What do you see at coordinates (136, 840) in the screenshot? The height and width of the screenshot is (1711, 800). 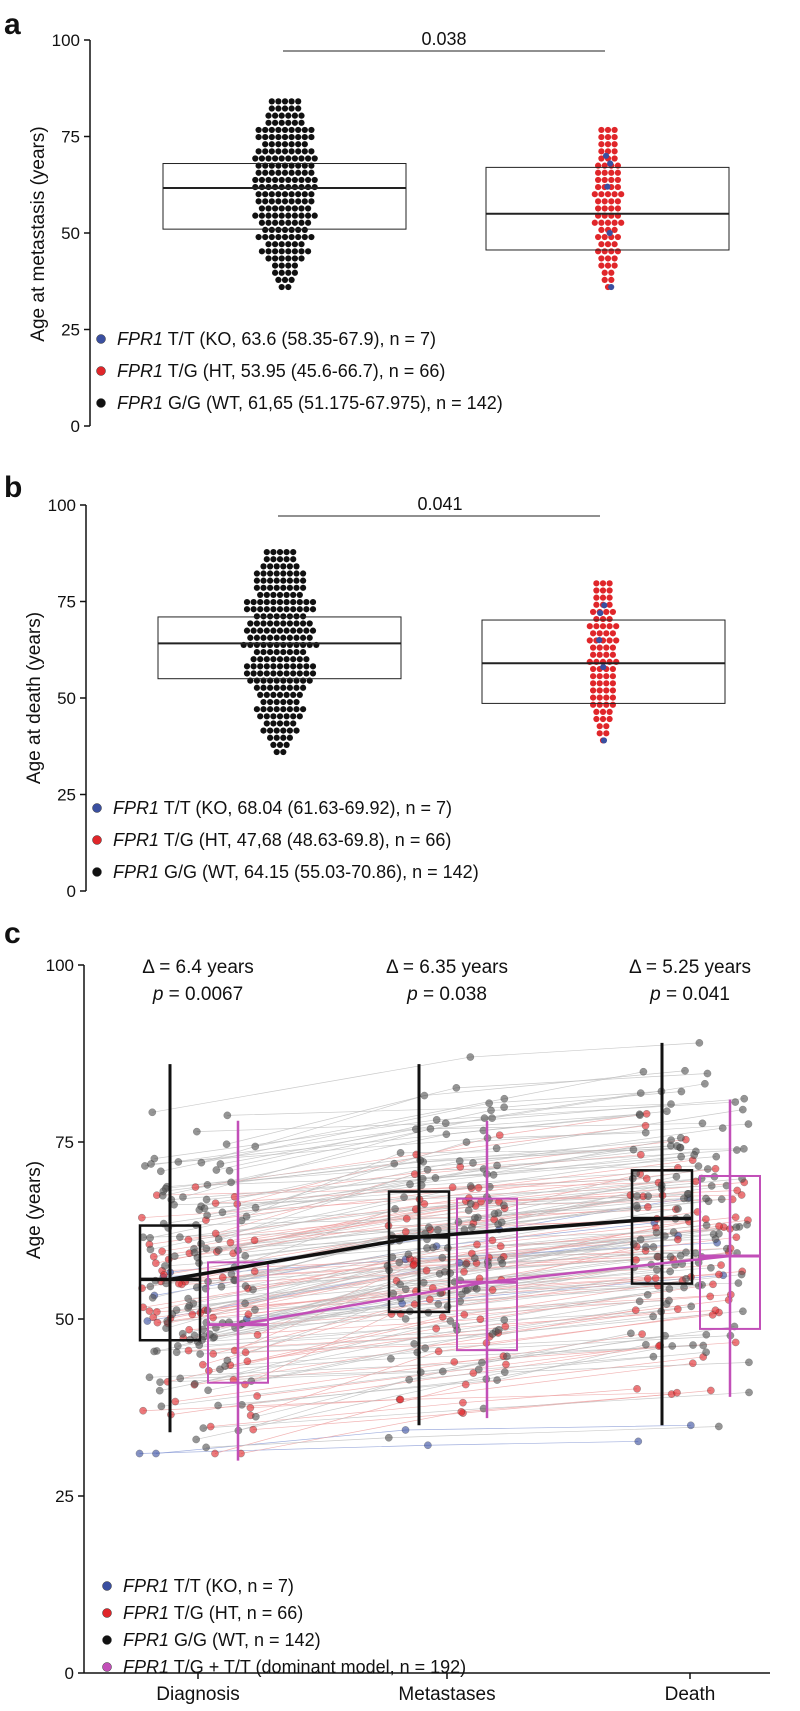 I see `panel-b-legend-gene: FPR1` at bounding box center [136, 840].